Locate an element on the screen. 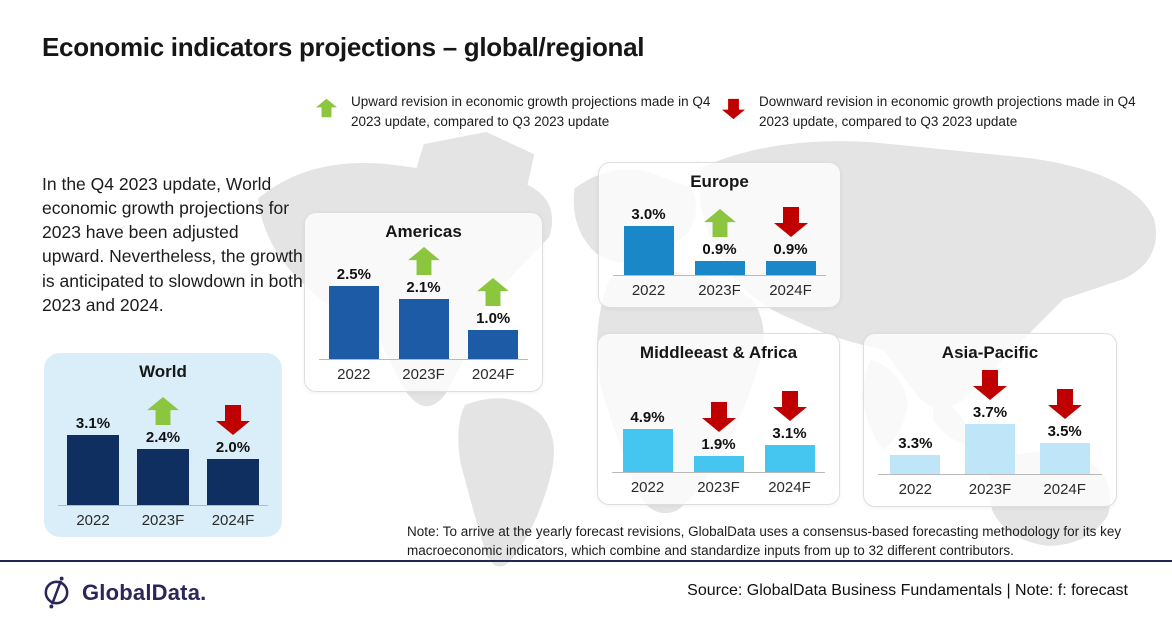 The image size is (1172, 628). chart-card-world: World 3.1% 2.4% 2.0% 2022 2023F 2024F is located at coordinates (163, 445).